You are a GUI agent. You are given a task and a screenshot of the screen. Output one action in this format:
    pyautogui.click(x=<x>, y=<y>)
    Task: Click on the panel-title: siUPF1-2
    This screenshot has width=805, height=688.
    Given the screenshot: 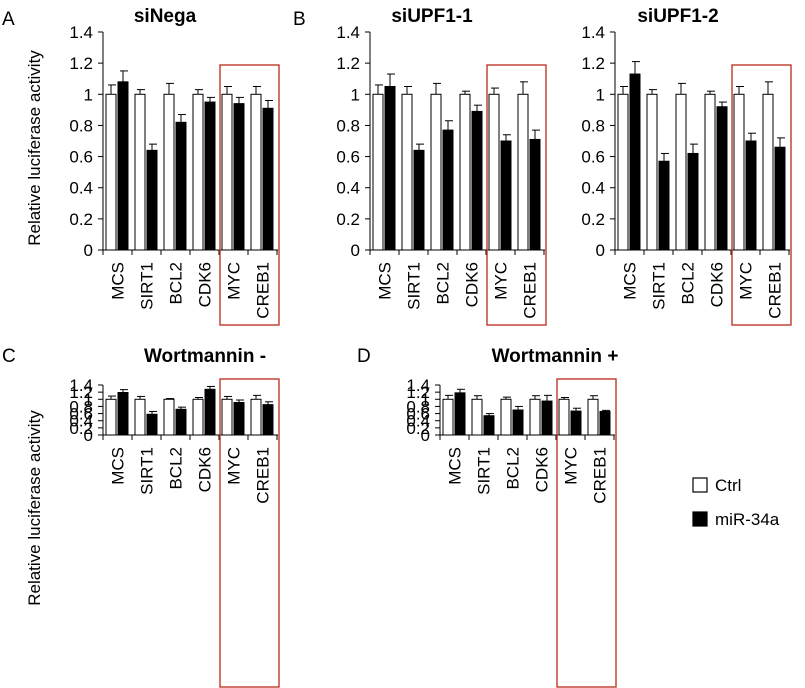 What is the action you would take?
    pyautogui.click(x=677, y=16)
    